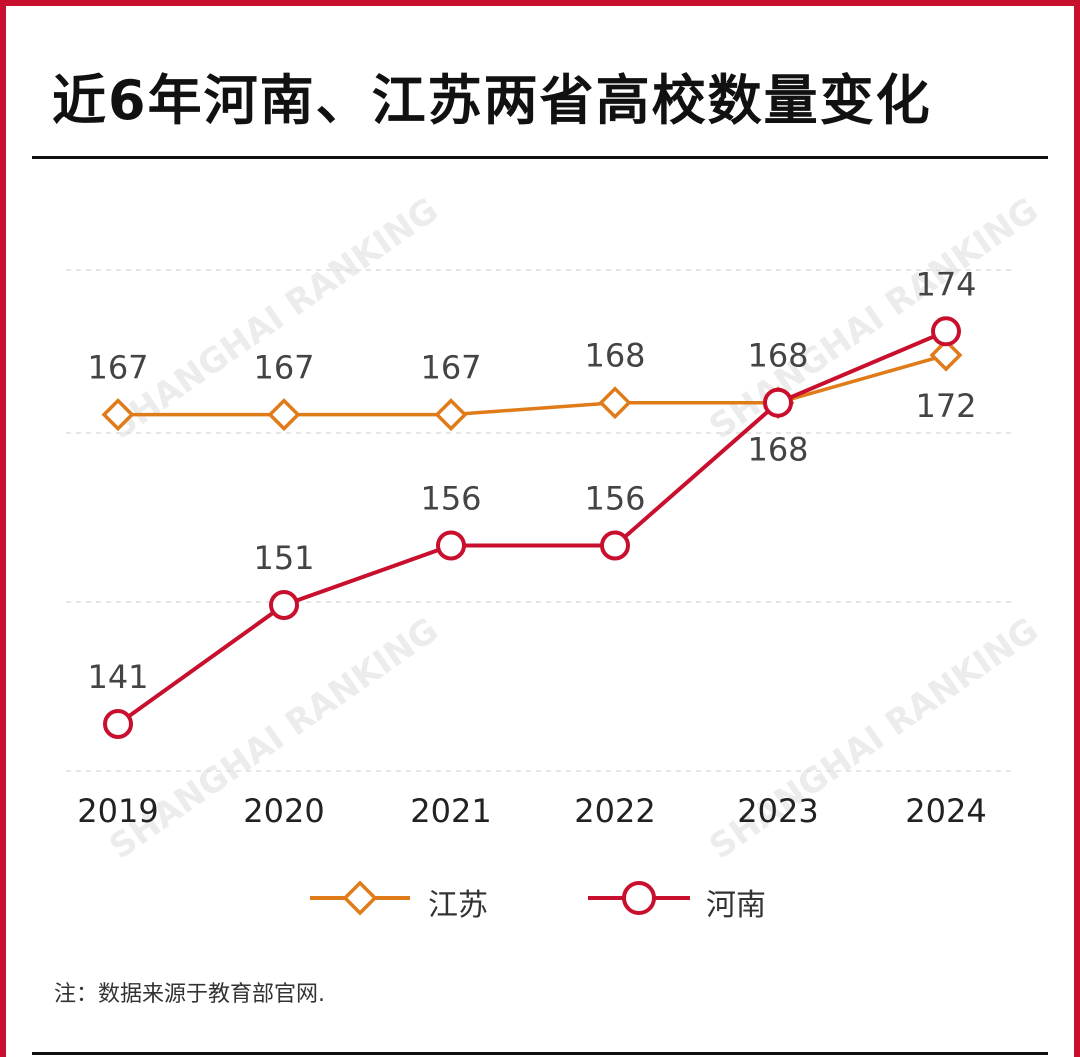  What do you see at coordinates (492, 100) in the screenshot?
I see `page-title: 近6年河南、江苏两省高校数量变化` at bounding box center [492, 100].